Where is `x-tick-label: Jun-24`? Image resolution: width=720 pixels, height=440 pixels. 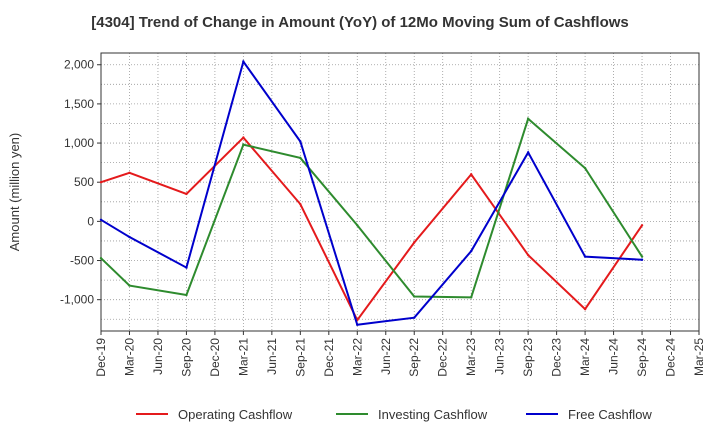 x-tick-label: Jun-24 is located at coordinates (614, 356).